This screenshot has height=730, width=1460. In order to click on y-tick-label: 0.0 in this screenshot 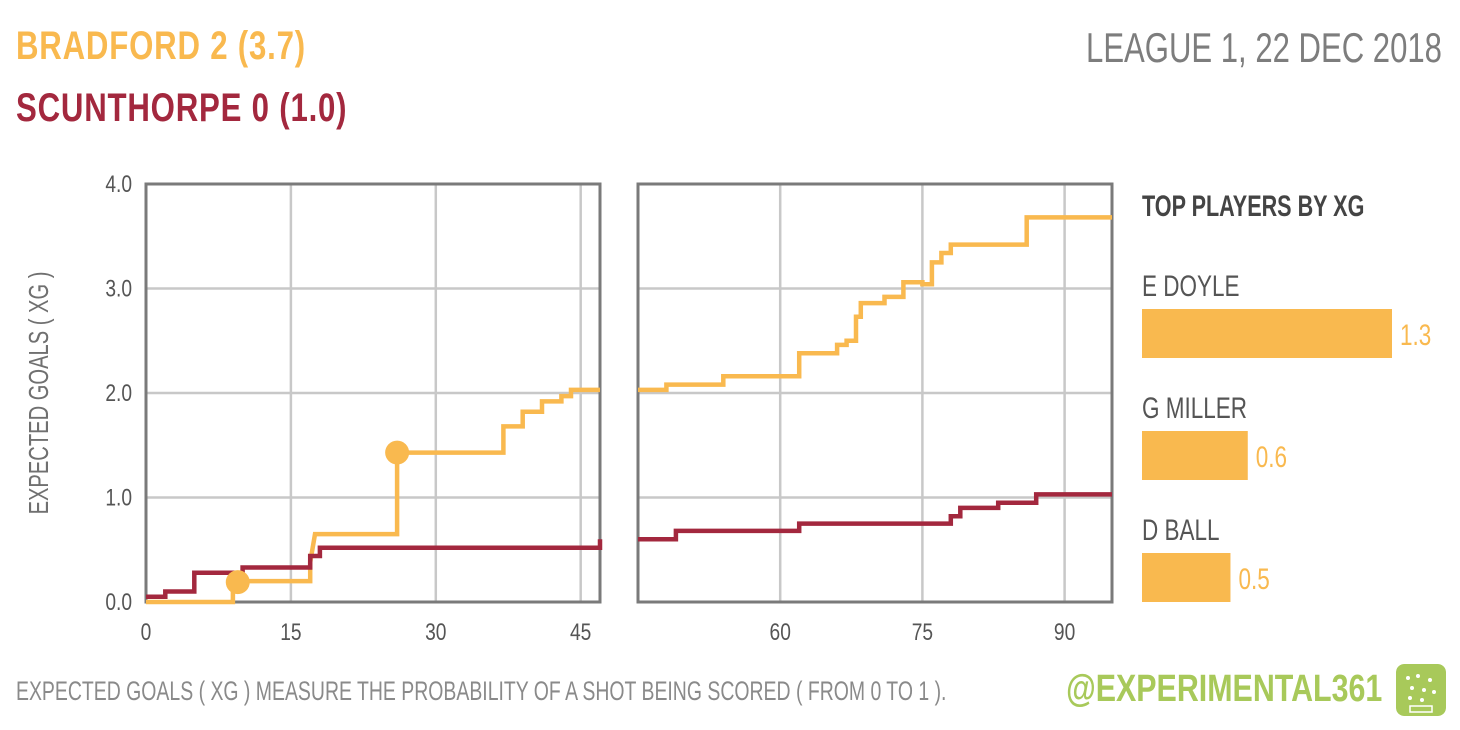, I will do `click(118, 602)`.